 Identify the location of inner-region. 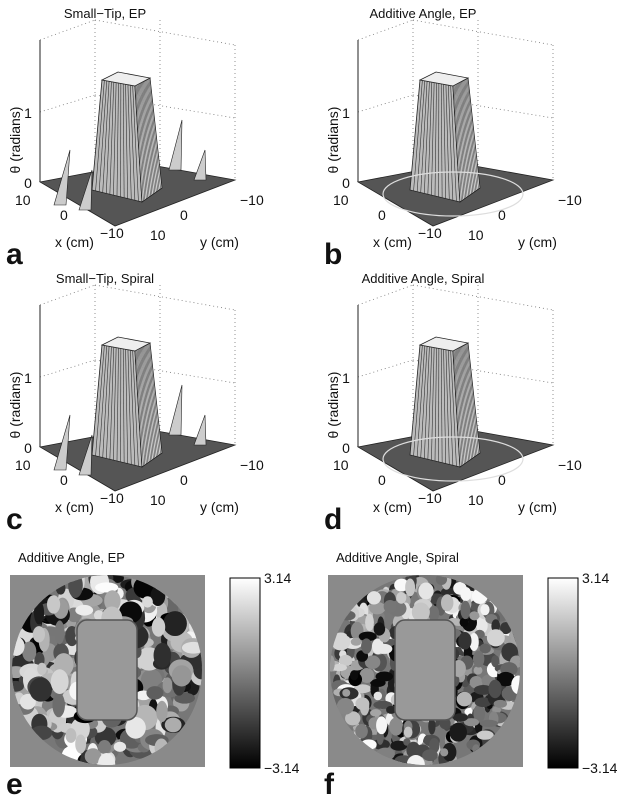
(425, 670).